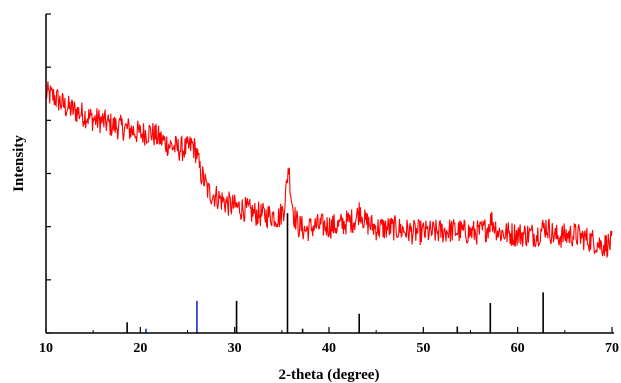 This screenshot has height=383, width=621. Describe the element at coordinates (612, 348) in the screenshot. I see `x-tick-label: 70` at that location.